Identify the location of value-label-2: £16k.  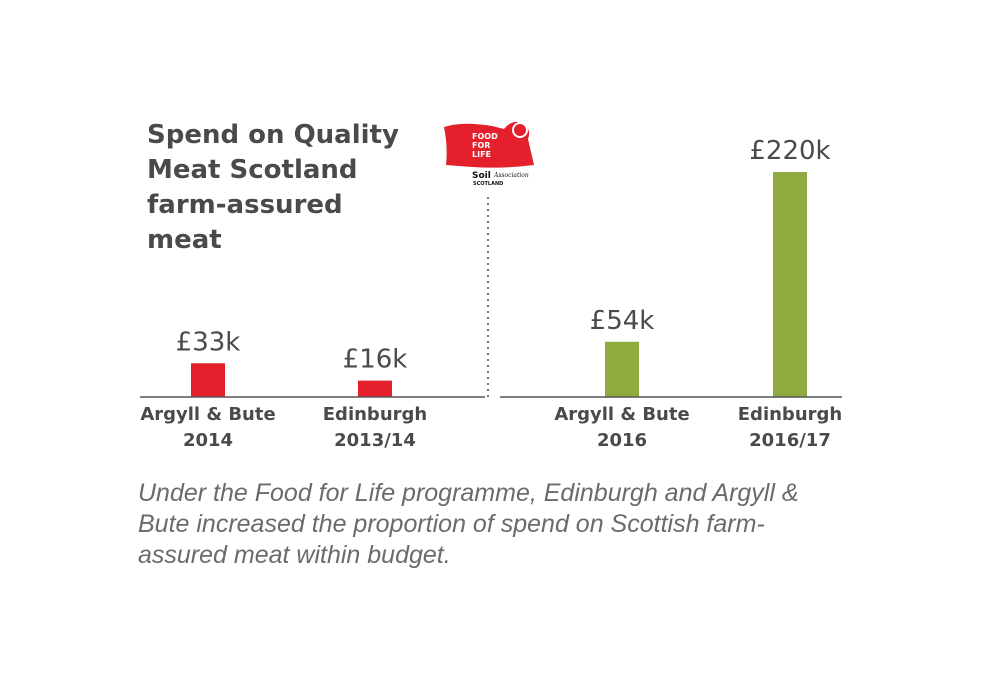
(375, 360).